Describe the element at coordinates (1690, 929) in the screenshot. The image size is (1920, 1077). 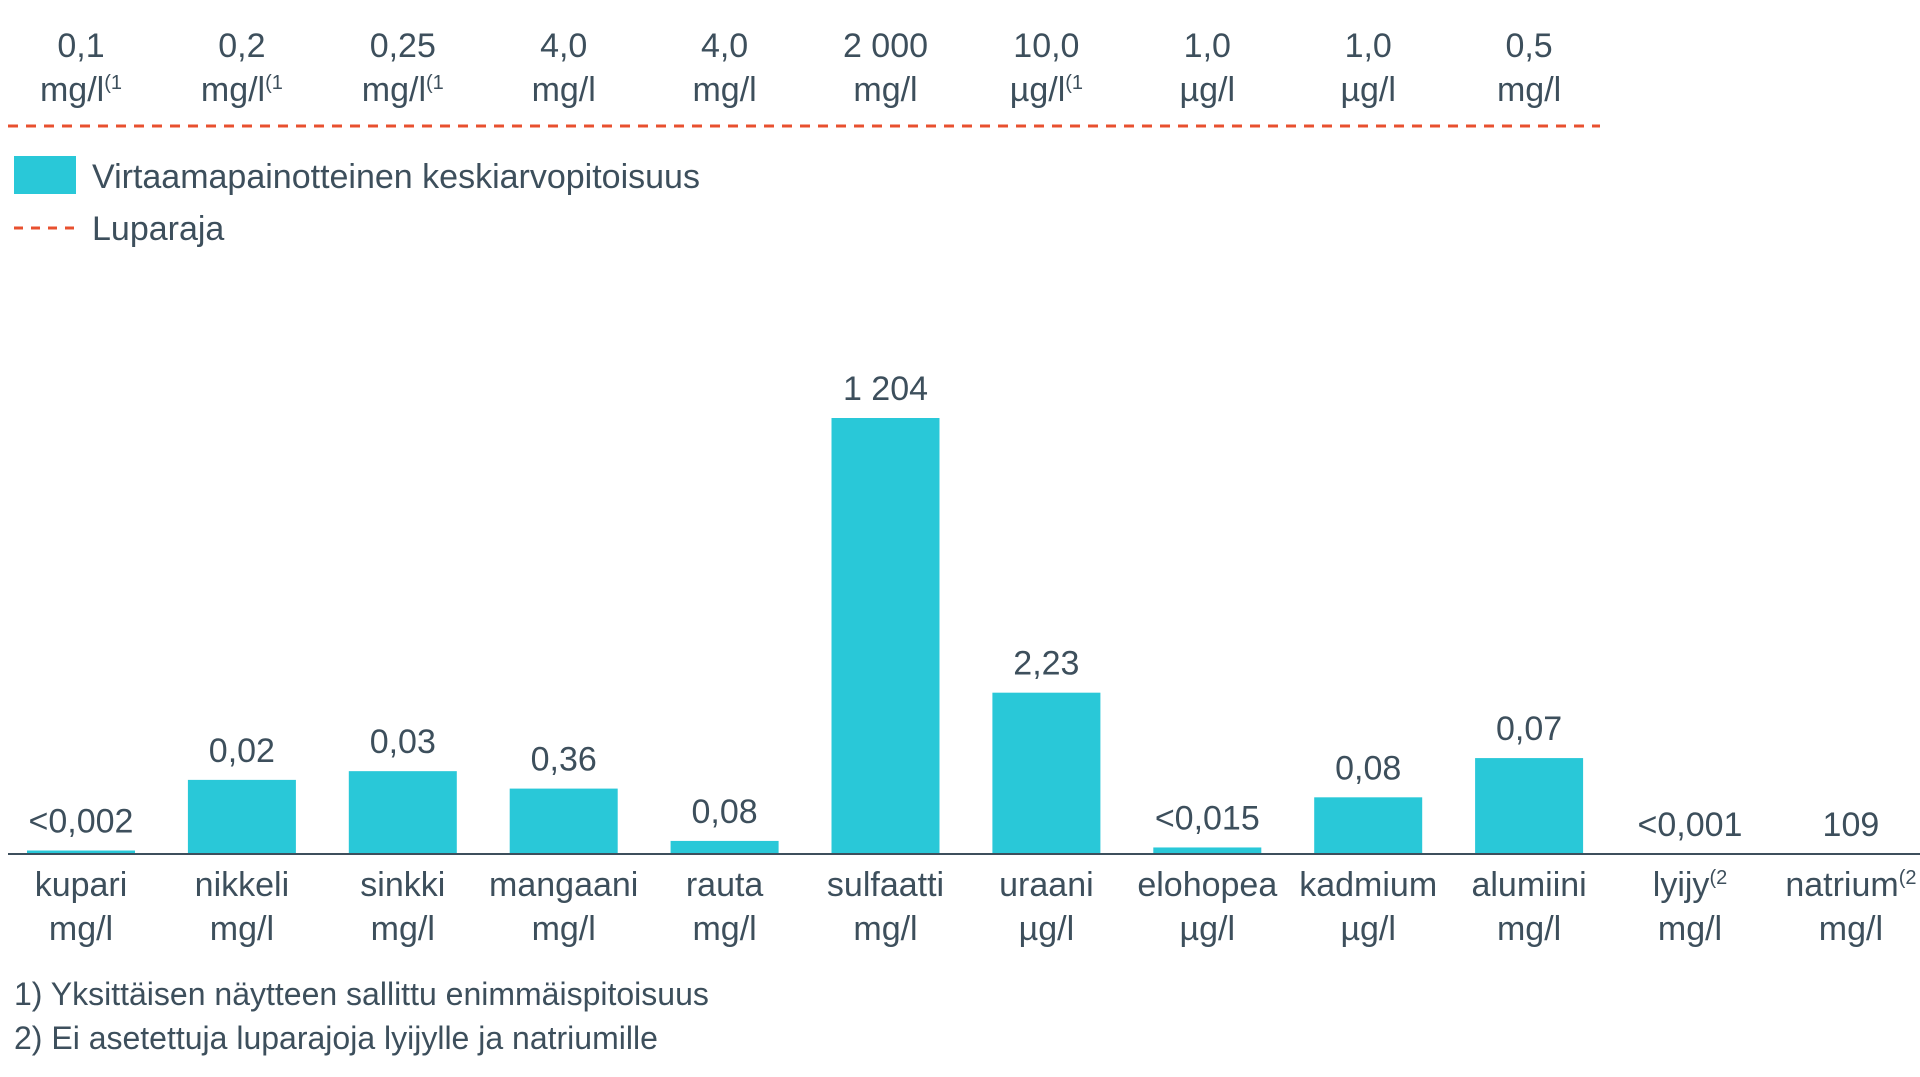
I see `category-unit-lyijy: mg/l` at that location.